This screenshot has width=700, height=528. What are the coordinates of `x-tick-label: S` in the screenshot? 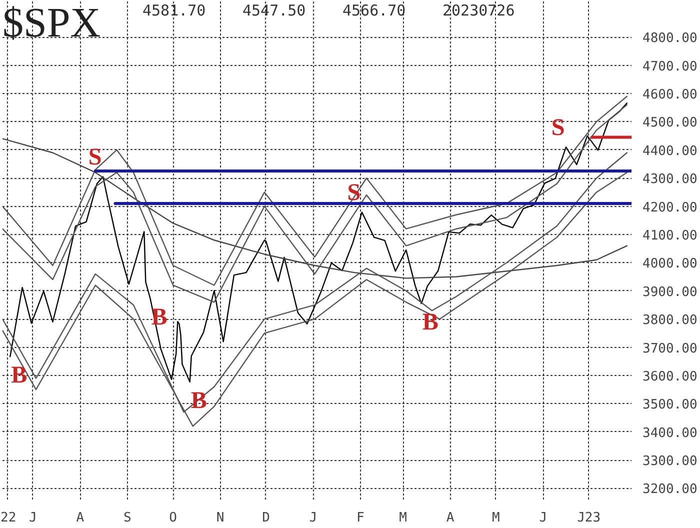 It's located at (127, 518).